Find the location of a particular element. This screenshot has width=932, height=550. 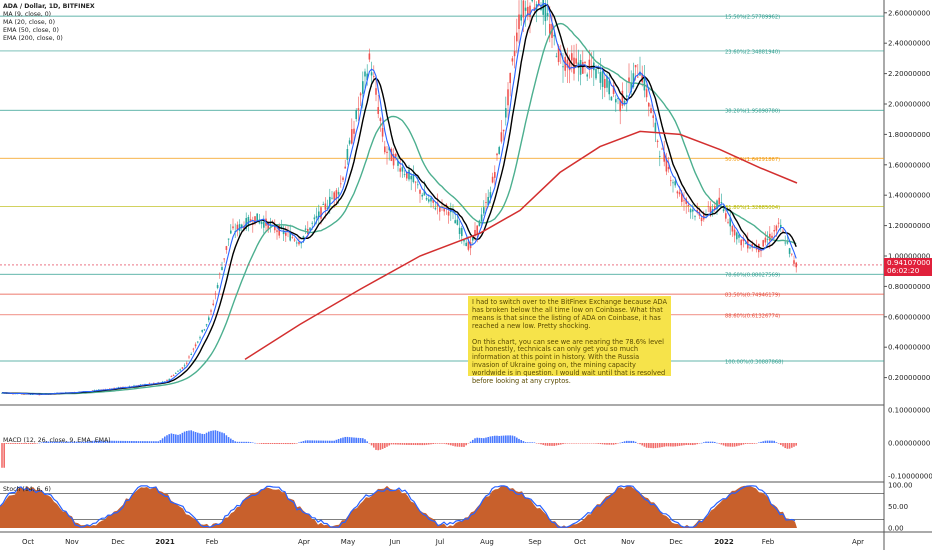

price-tick-label: 2.00000000 is located at coordinates (909, 105).